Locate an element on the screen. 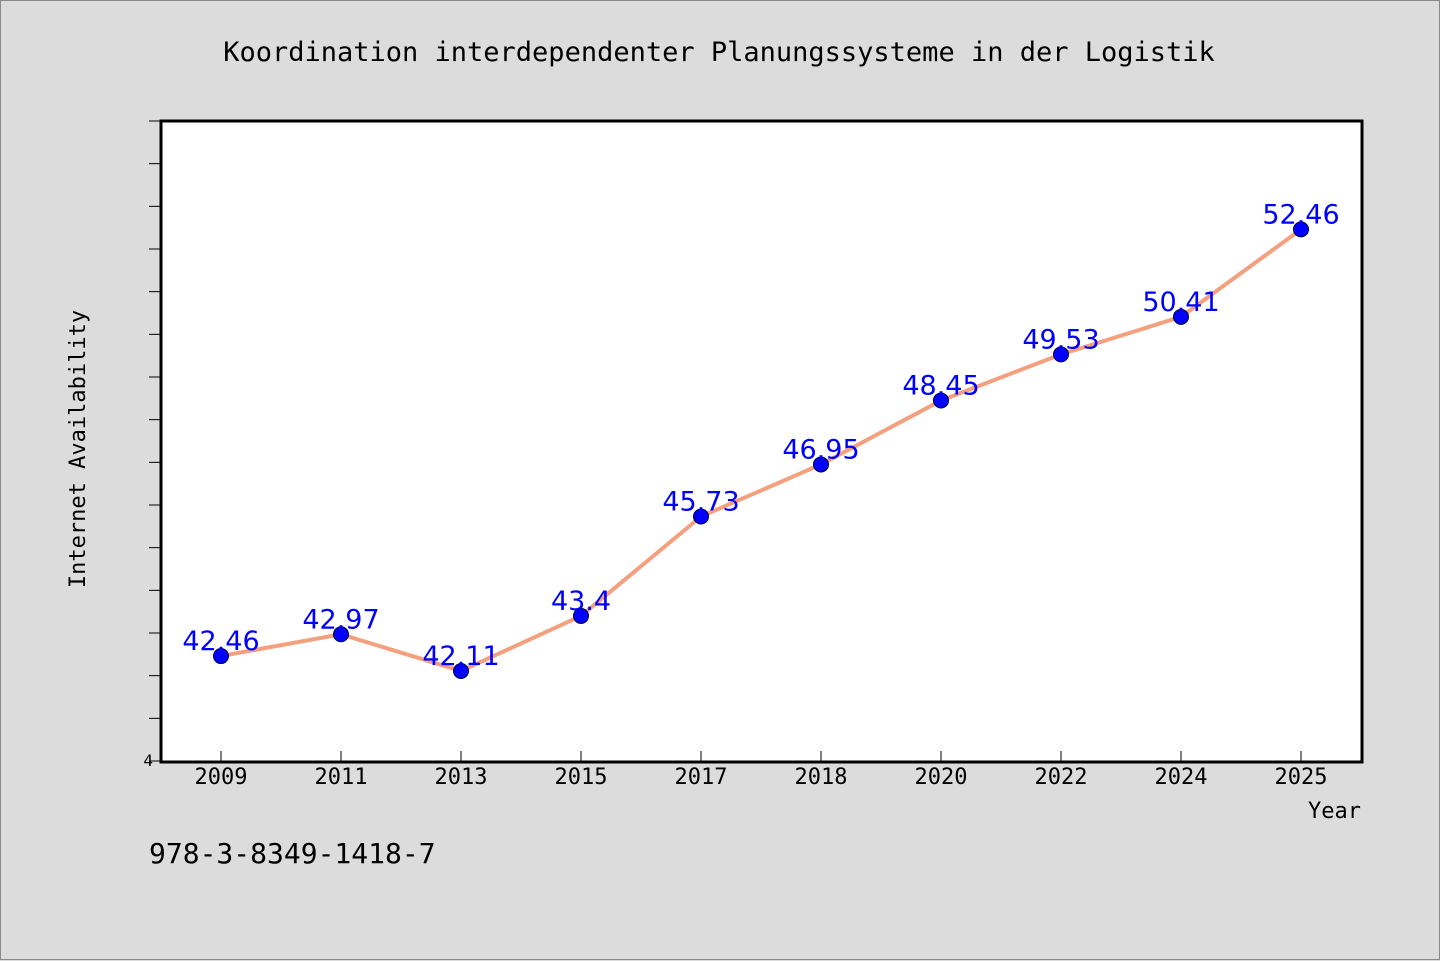 The image size is (1440, 961). data-label: 42.46 is located at coordinates (220, 641).